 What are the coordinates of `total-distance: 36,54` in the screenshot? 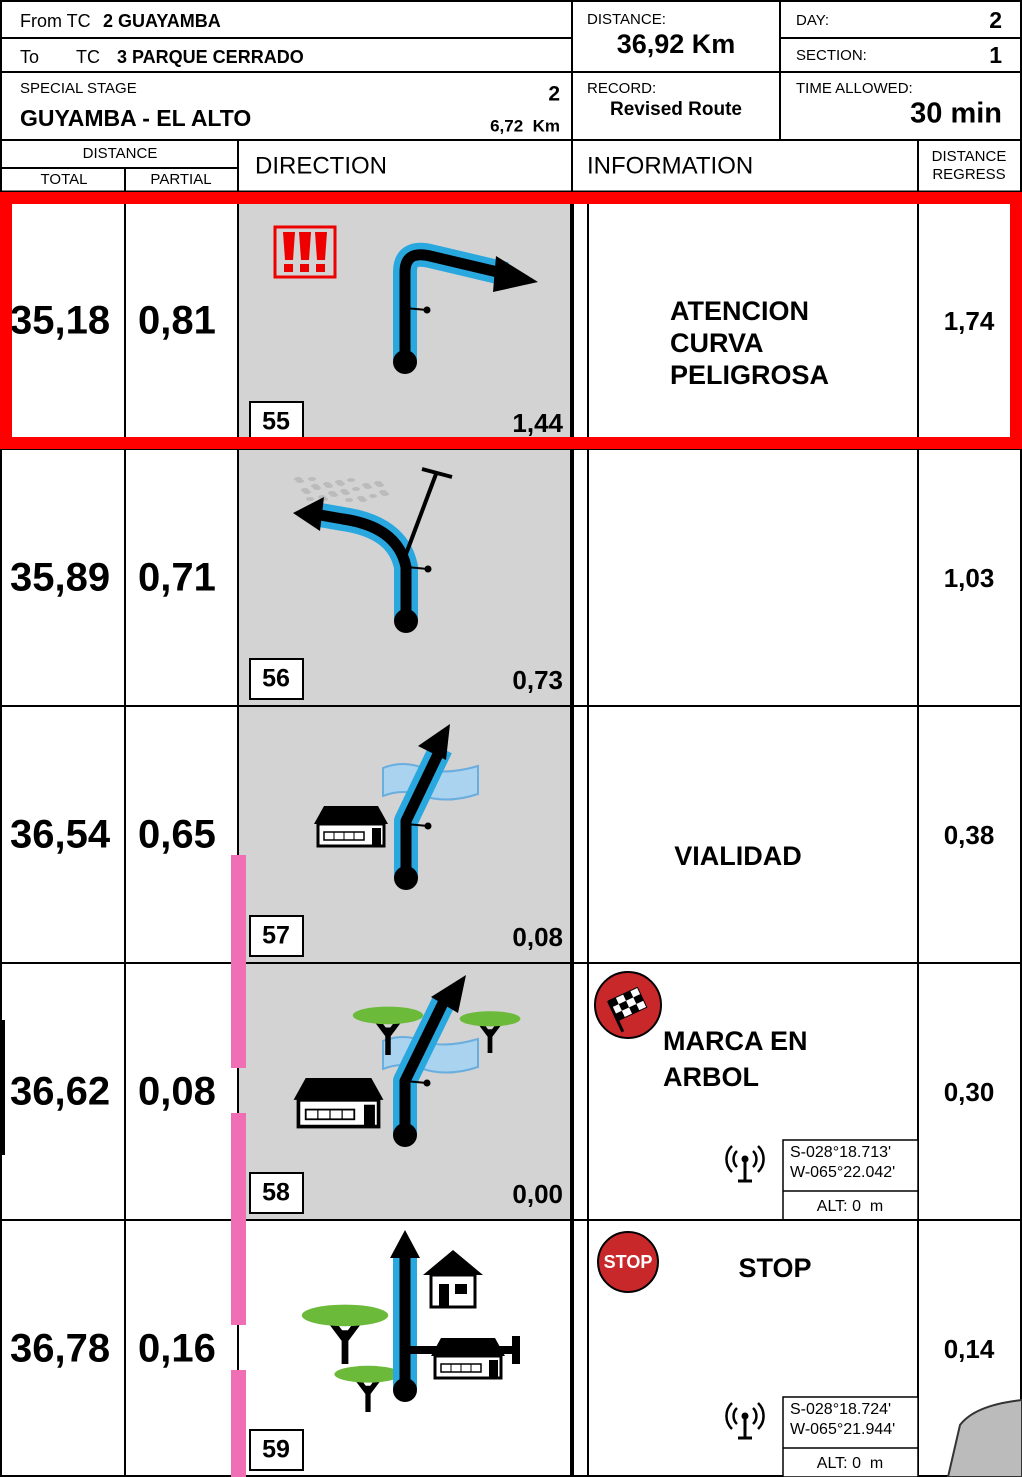 It's located at (60, 835).